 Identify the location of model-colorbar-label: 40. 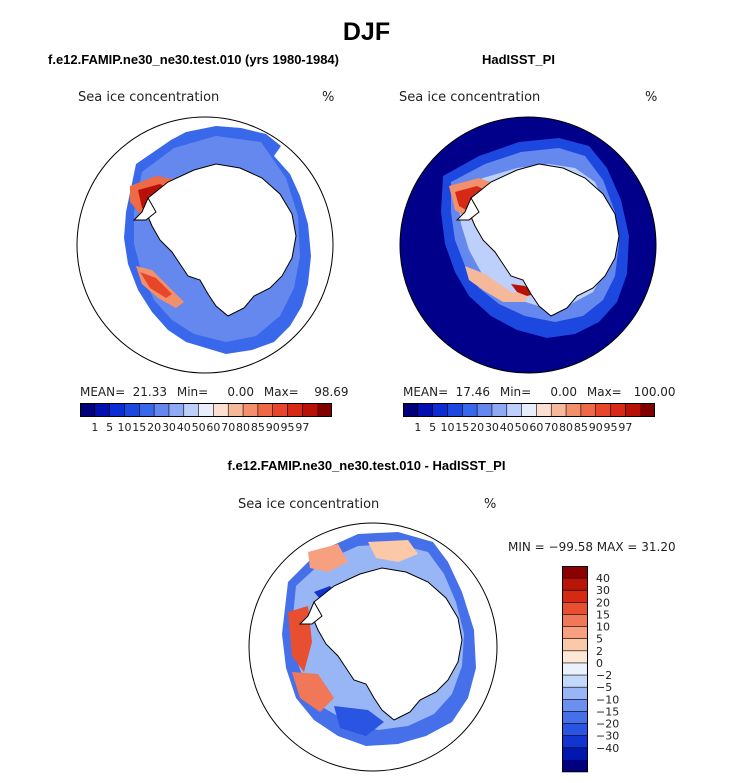
(184, 427).